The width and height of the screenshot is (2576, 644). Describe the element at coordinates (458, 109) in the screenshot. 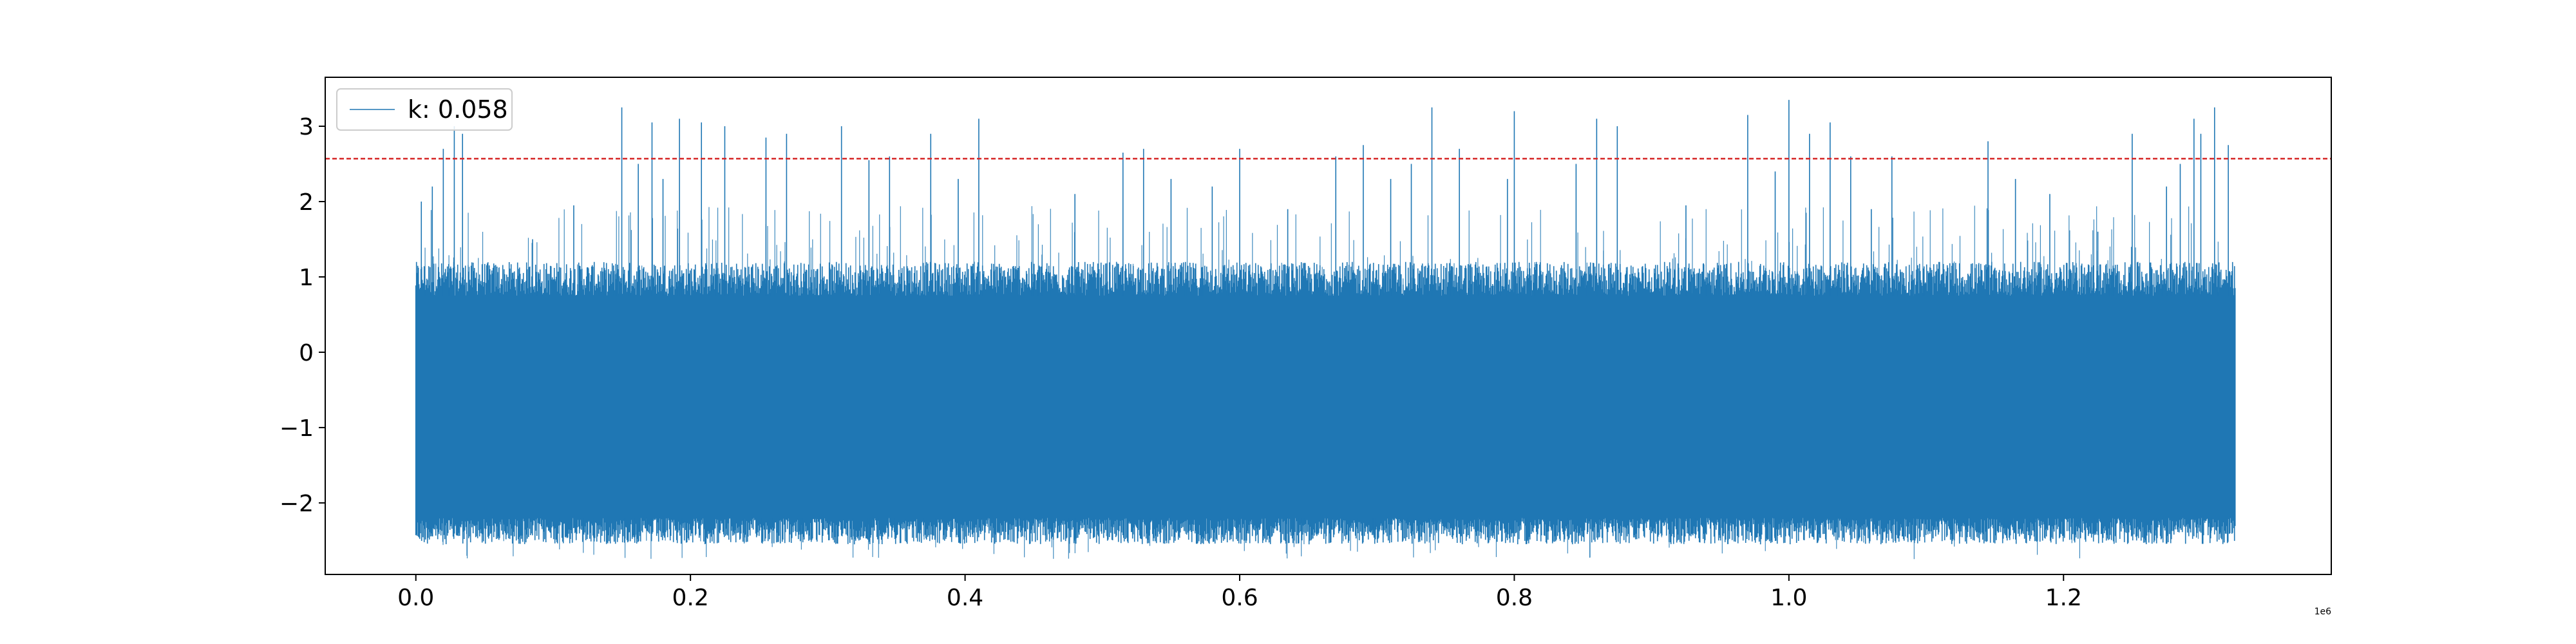

I see `legend-label: k: 0.058` at that location.